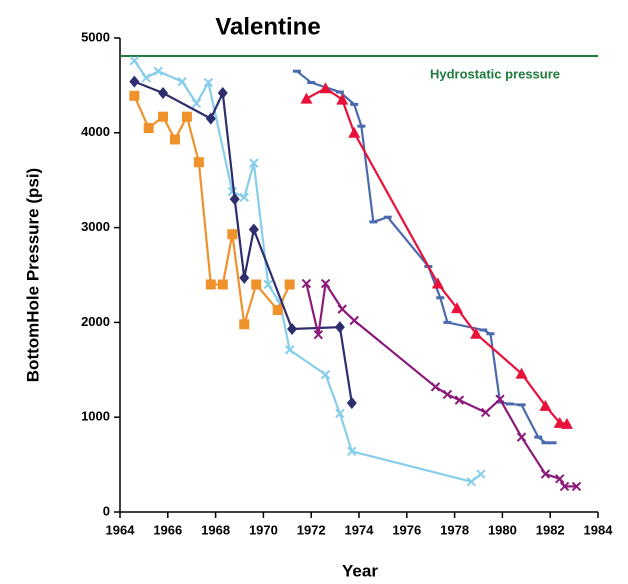 Image resolution: width=628 pixels, height=584 pixels. Describe the element at coordinates (360, 529) in the screenshot. I see `x-tick-label: 1974` at that location.